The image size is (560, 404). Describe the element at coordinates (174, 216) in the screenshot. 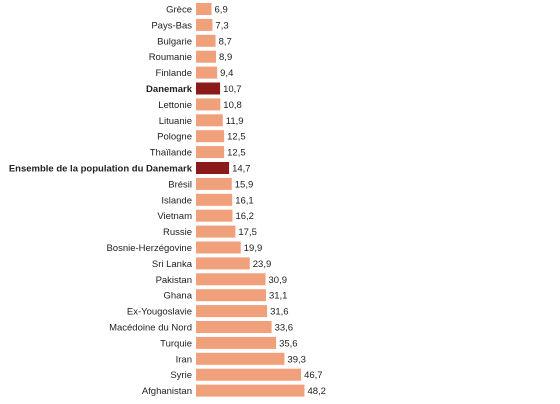

I see `category-label-vietnam: Vietnam` at that location.